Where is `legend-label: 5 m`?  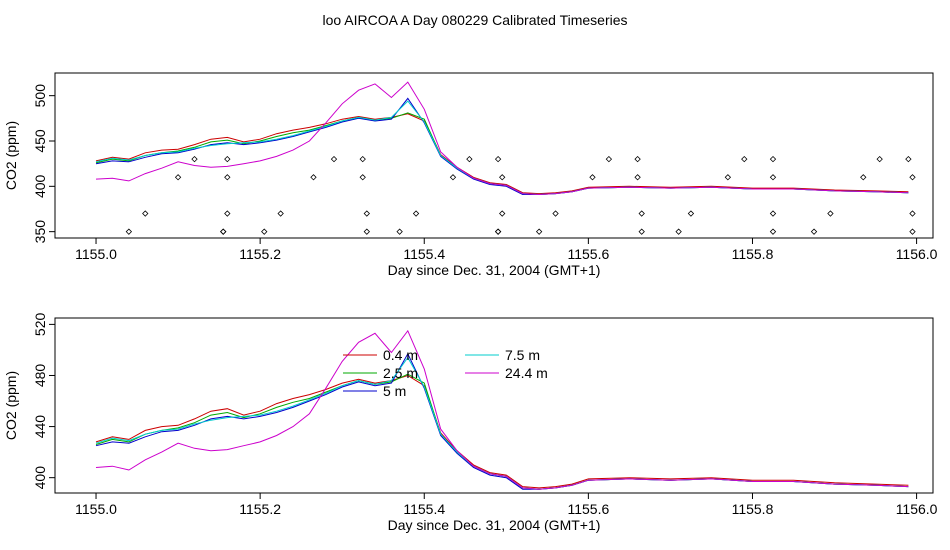 legend-label: 5 m is located at coordinates (394, 391).